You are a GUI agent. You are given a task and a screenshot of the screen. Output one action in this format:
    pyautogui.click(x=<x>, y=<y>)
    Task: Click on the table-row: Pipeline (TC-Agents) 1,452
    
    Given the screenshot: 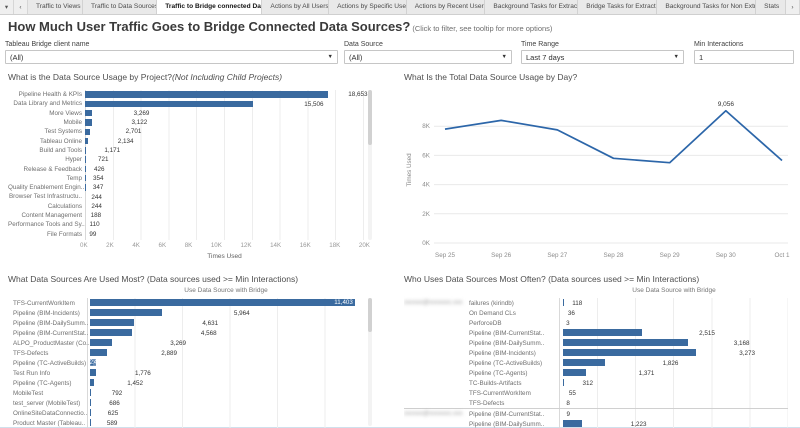 What is the action you would take?
    pyautogui.click(x=186, y=383)
    